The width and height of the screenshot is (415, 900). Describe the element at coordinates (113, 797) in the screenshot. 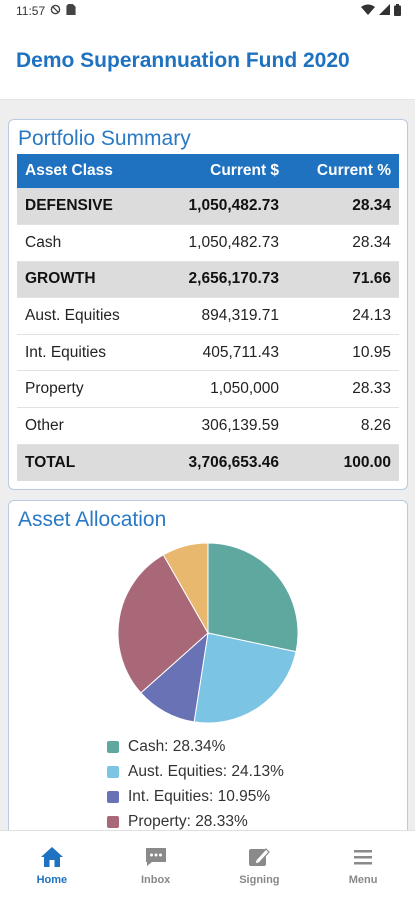

I see `legend-swatch-int-equities` at that location.